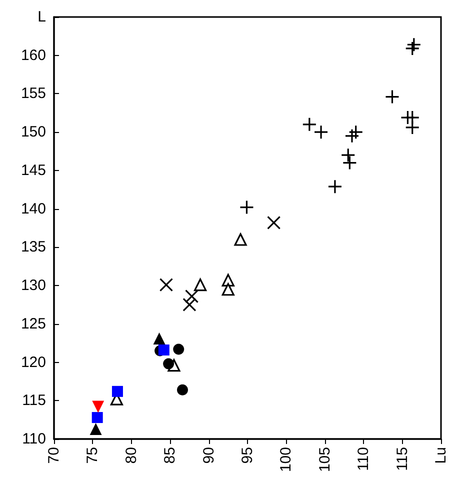  I want to click on y-tick-label: 150, so click(33, 132).